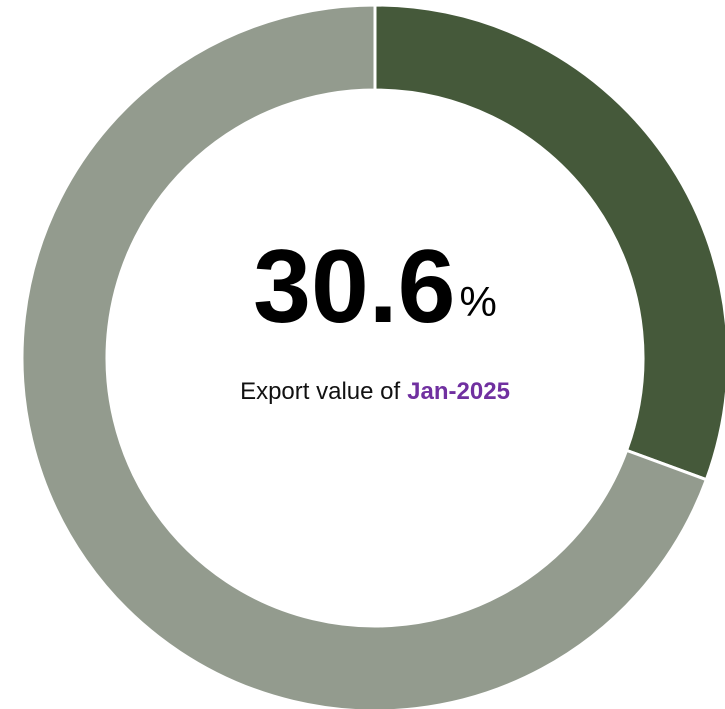  What do you see at coordinates (478, 301) in the screenshot?
I see `center-unit: %` at bounding box center [478, 301].